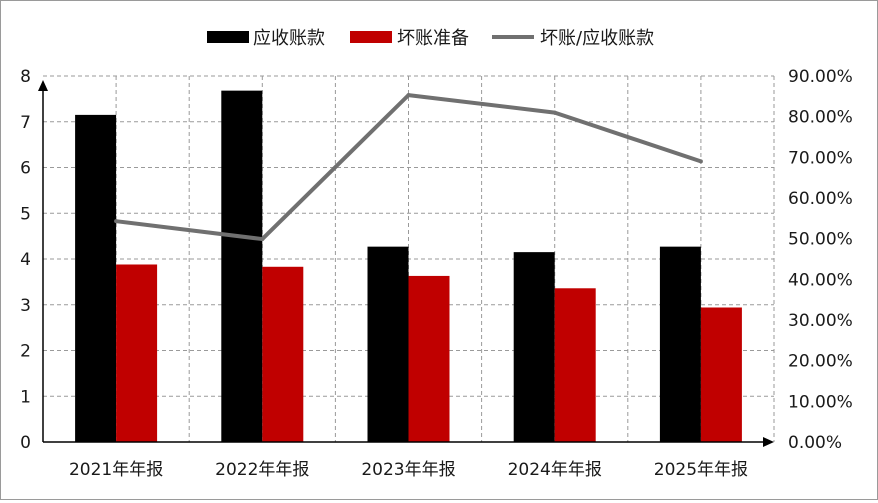 The image size is (878, 503). I want to click on legend-label: 坏账/应收账款, so click(597, 38).